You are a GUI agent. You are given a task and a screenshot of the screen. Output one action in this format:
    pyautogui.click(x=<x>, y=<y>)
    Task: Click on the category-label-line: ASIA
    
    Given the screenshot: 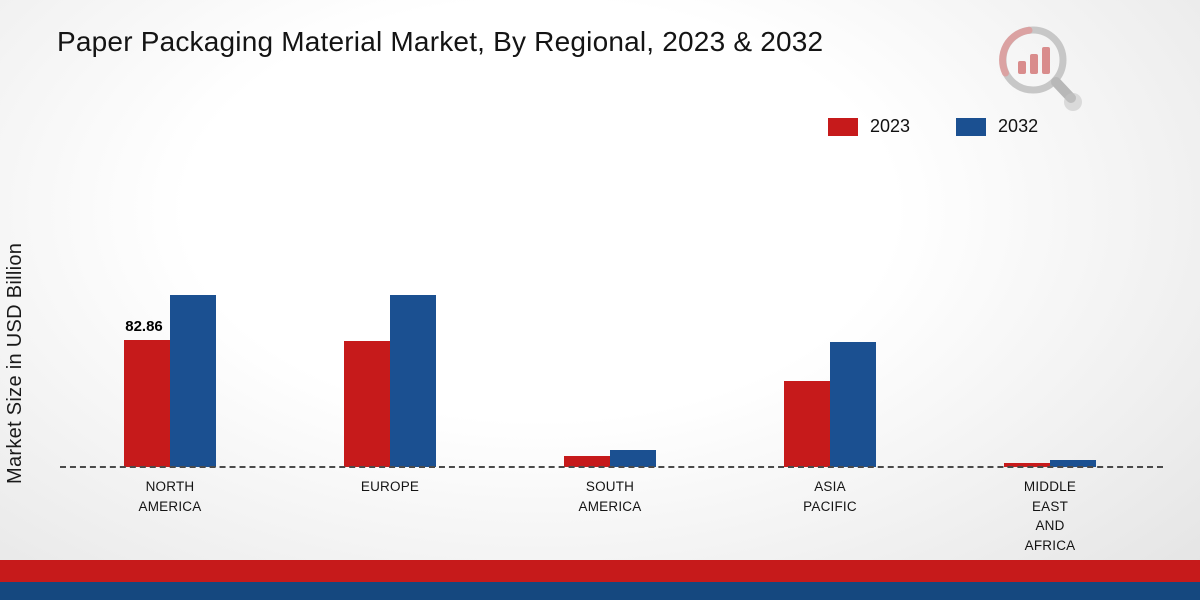 What is the action you would take?
    pyautogui.click(x=830, y=486)
    